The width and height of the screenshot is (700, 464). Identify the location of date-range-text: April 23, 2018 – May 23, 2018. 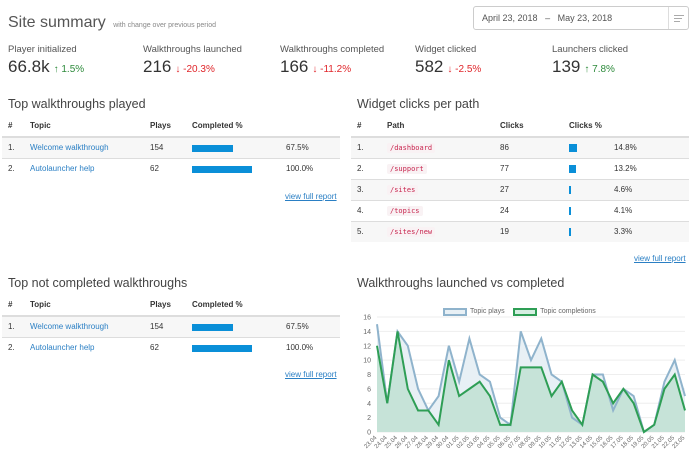
(547, 18).